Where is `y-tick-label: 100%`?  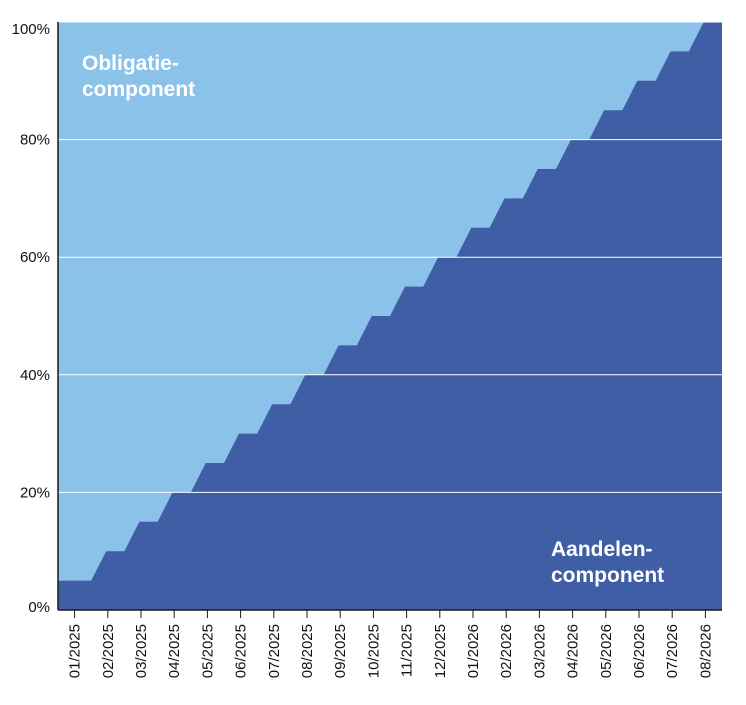
y-tick-label: 100% is located at coordinates (31, 29).